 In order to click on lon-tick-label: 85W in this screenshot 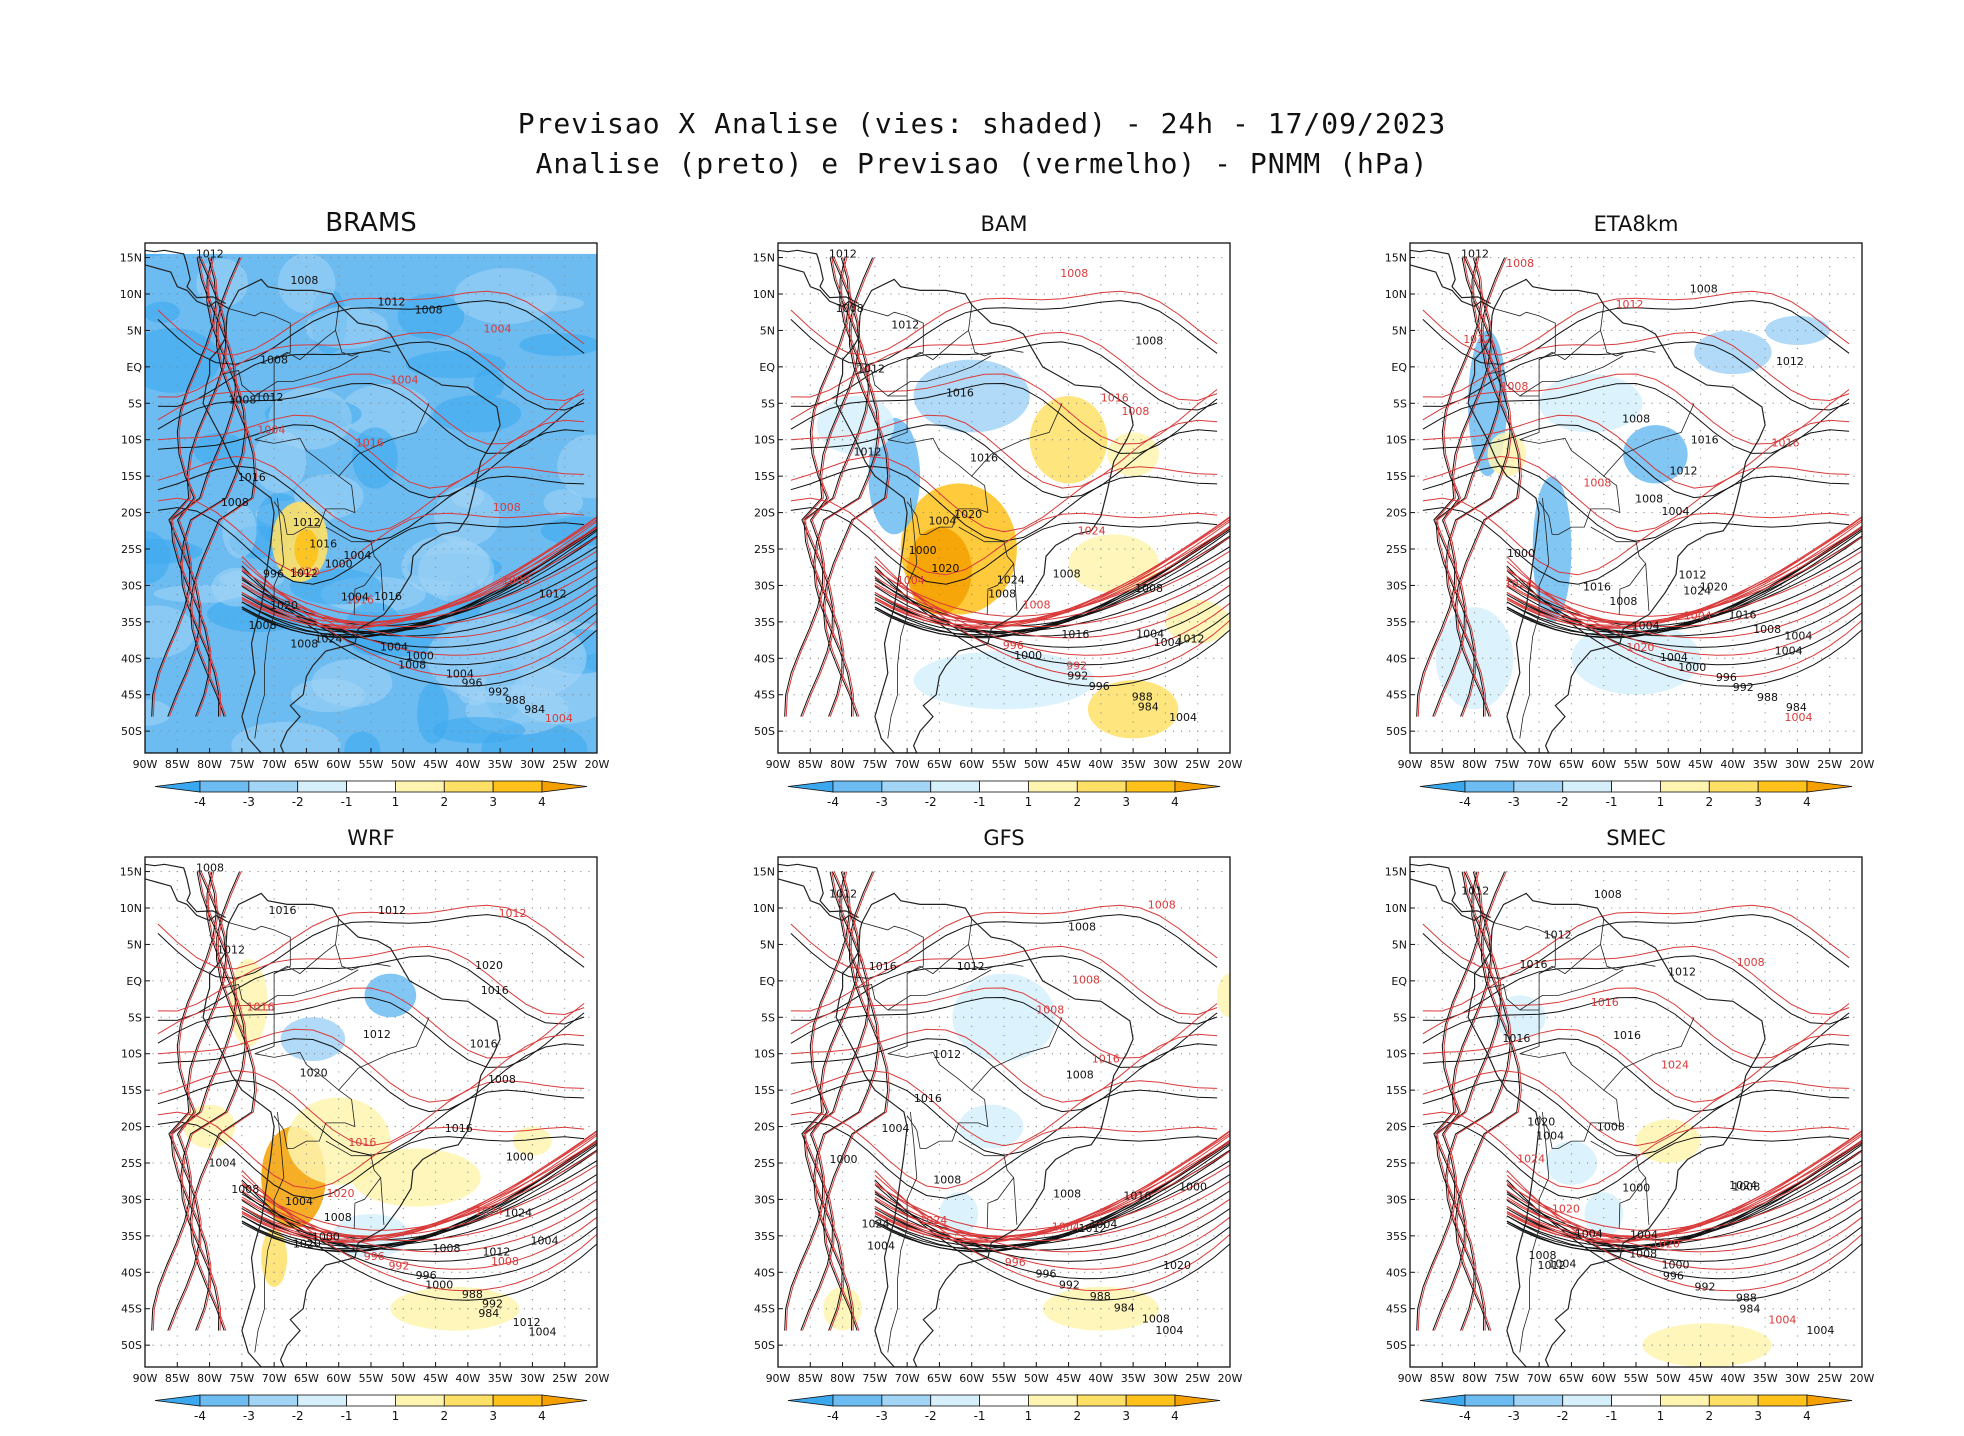, I will do `click(1442, 1378)`.